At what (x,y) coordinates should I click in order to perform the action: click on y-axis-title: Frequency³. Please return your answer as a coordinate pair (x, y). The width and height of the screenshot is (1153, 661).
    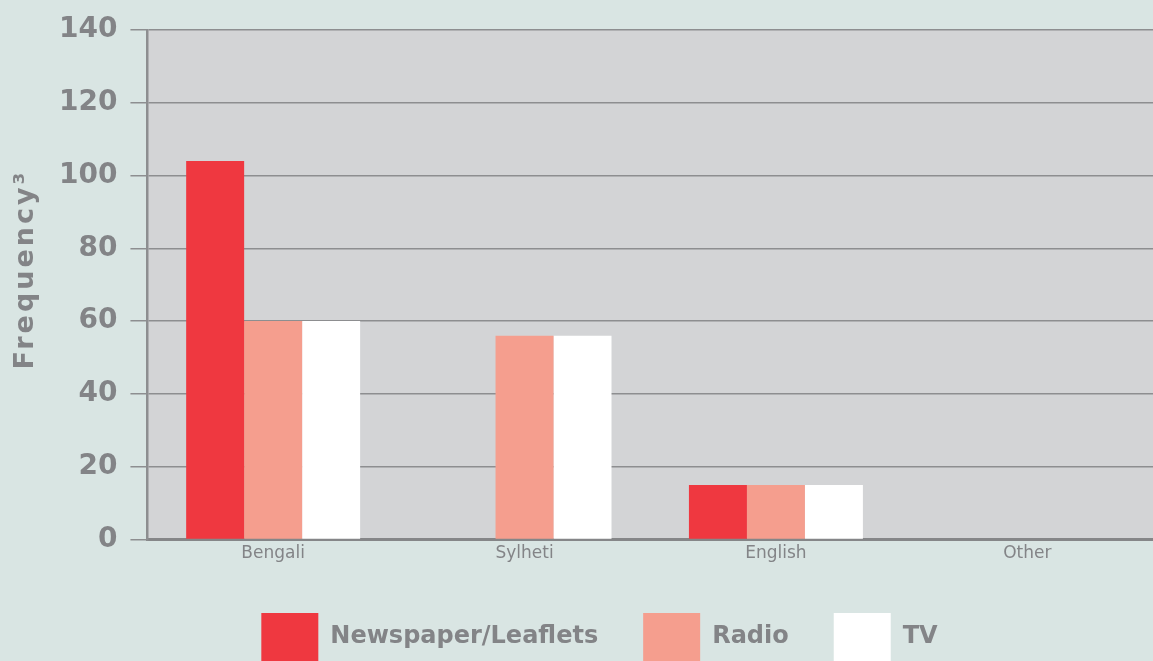
    Looking at the image, I should click on (24, 269).